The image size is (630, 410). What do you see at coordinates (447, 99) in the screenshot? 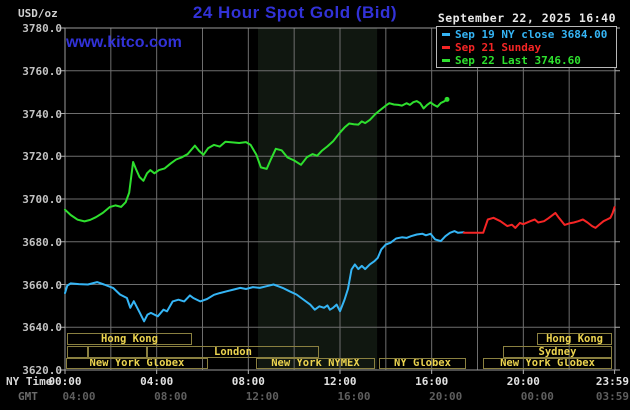
I see `series-end-marker` at bounding box center [447, 99].